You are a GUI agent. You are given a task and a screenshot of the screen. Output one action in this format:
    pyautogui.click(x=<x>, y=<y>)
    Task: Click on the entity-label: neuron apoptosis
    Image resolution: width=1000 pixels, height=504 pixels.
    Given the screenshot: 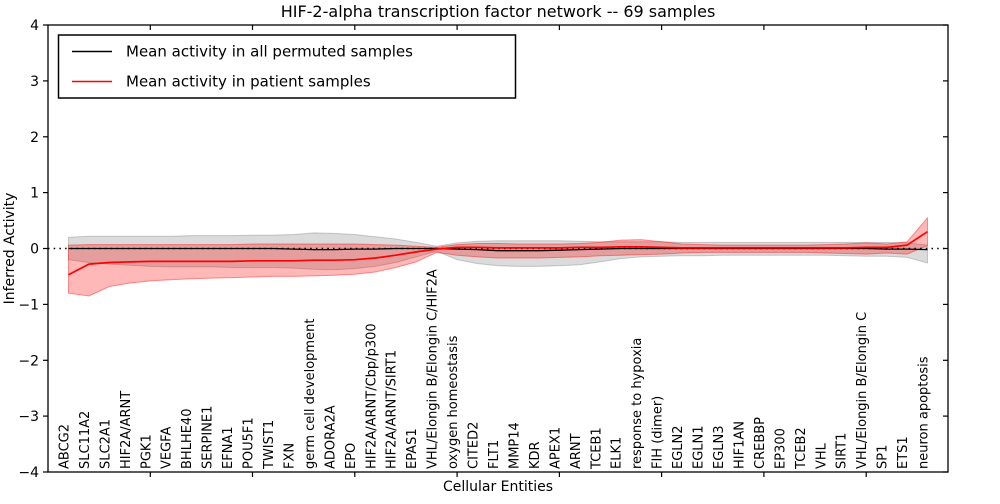 What is the action you would take?
    pyautogui.click(x=924, y=412)
    